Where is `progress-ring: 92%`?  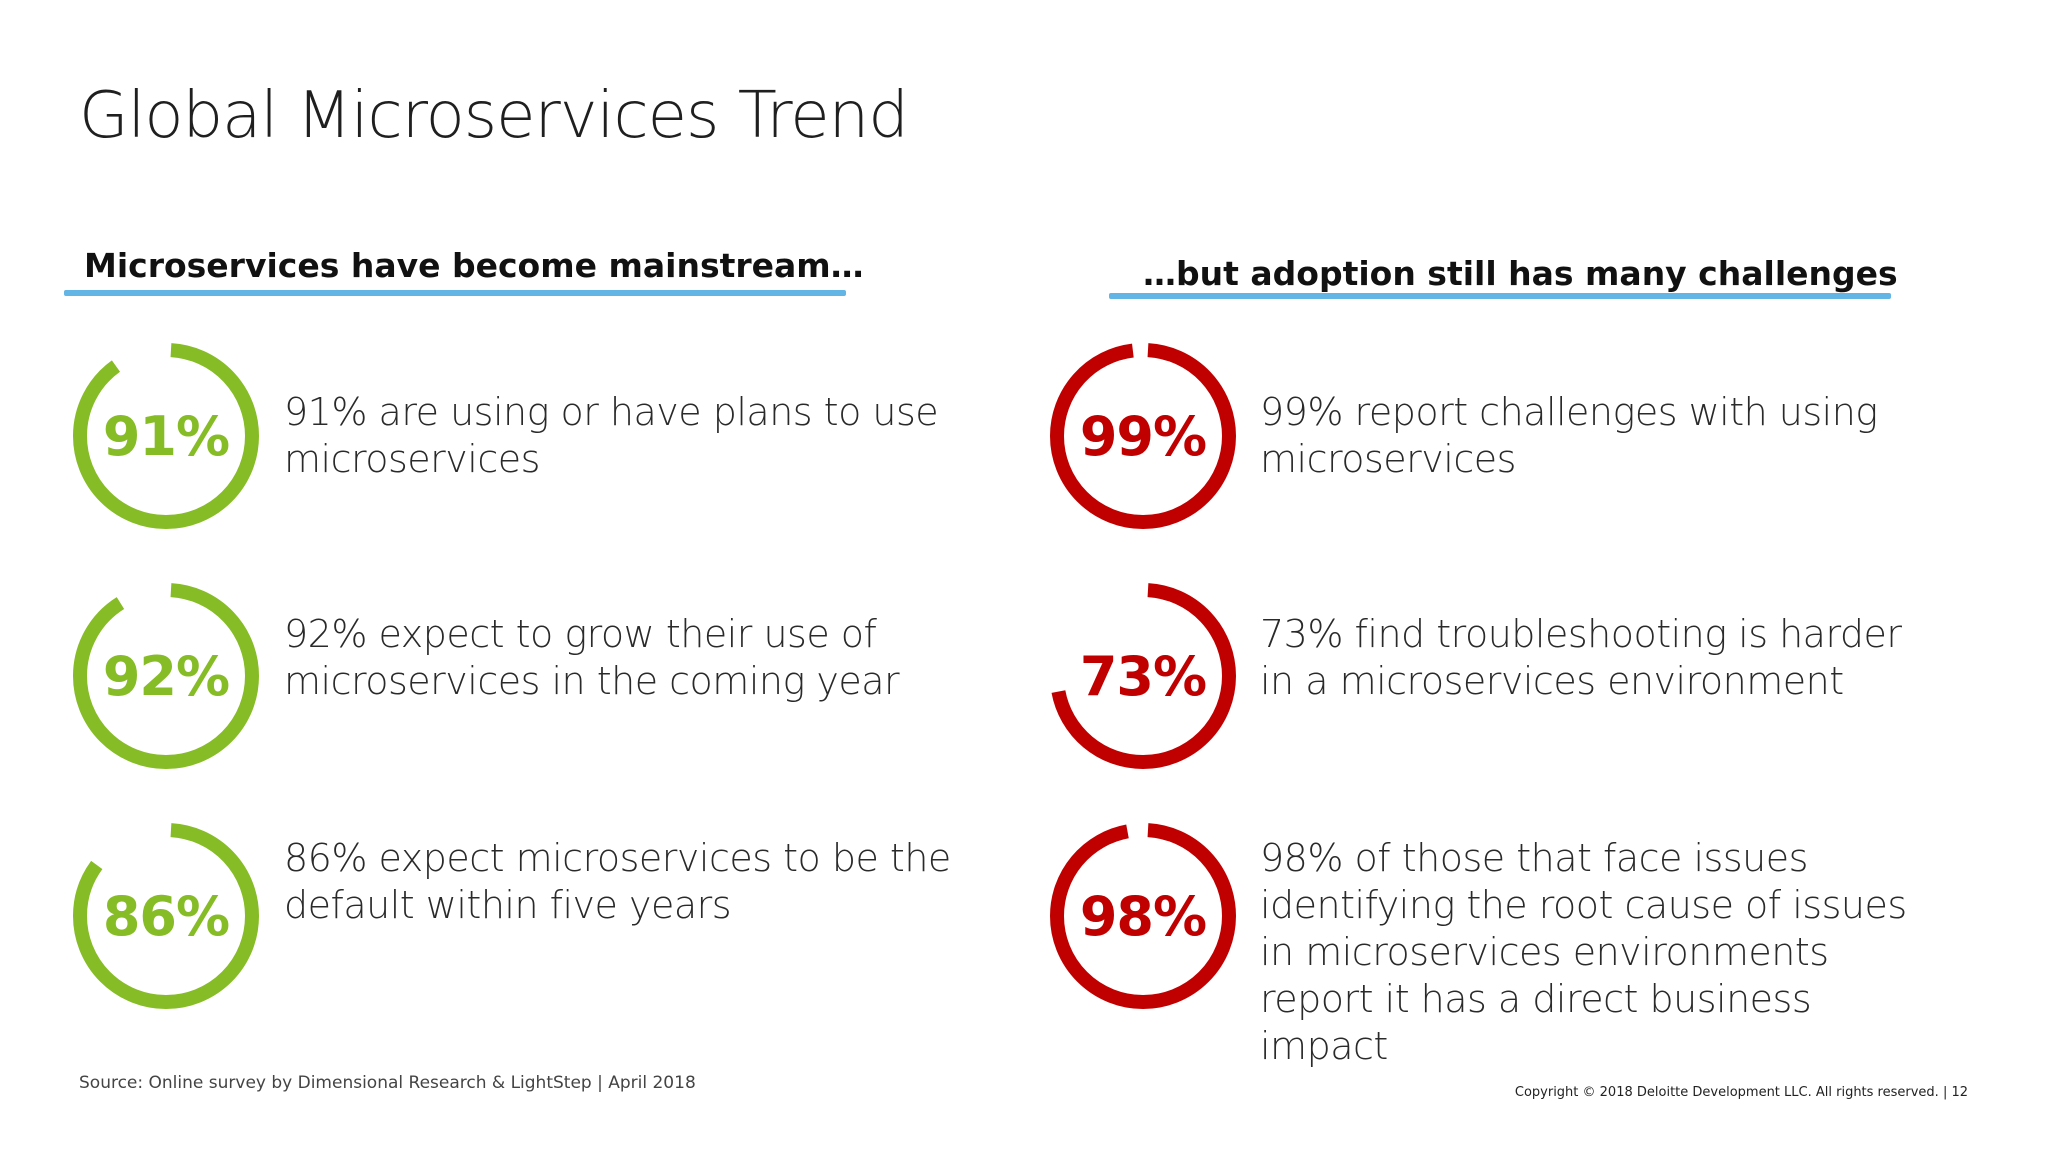 progress-ring: 92% is located at coordinates (166, 676).